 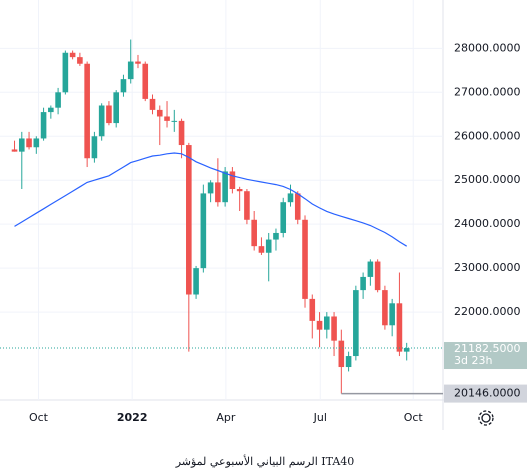 What do you see at coordinates (487, 223) in the screenshot?
I see `y-tick-label: 24000.0000` at bounding box center [487, 223].